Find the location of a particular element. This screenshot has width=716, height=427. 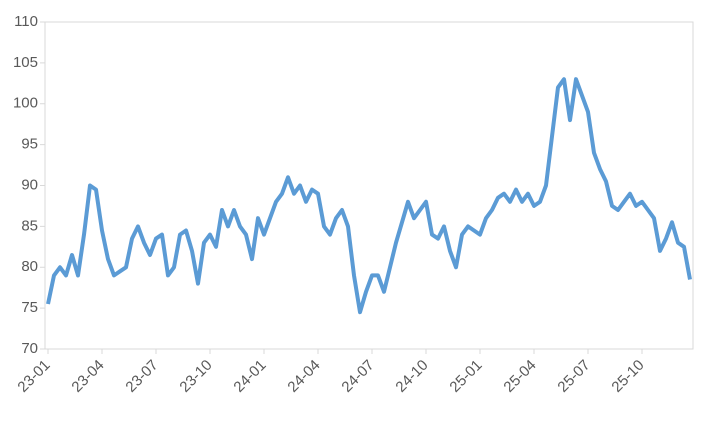

x-tick-label: 24-04 is located at coordinates (303, 376).